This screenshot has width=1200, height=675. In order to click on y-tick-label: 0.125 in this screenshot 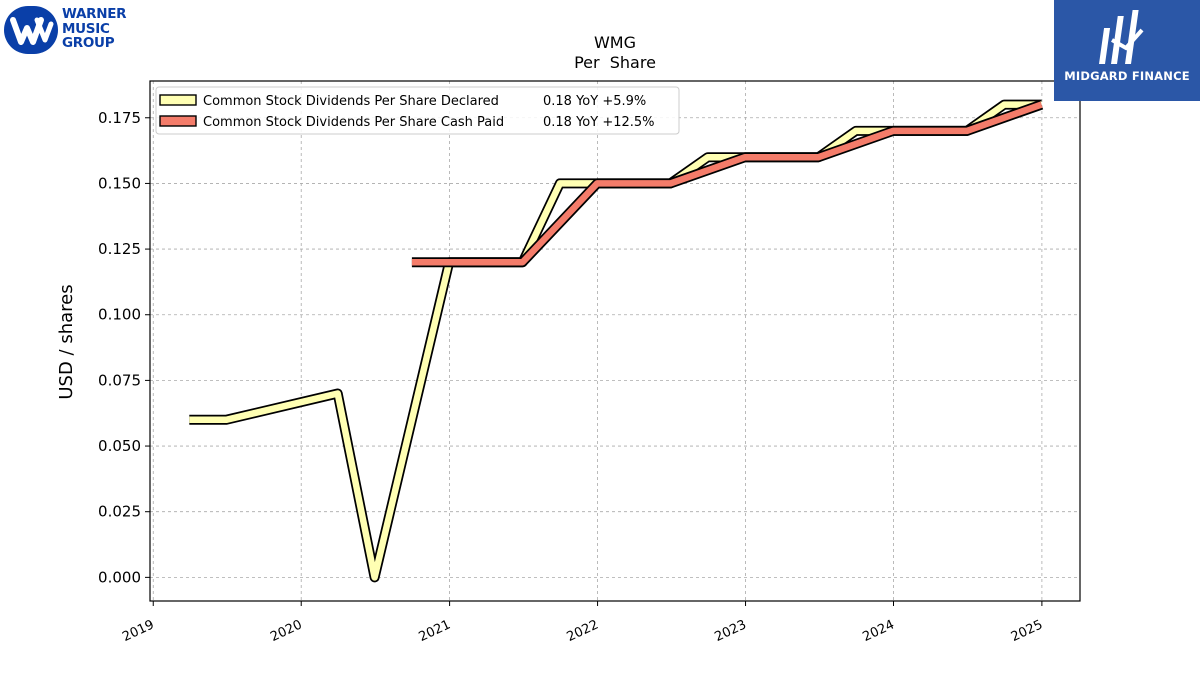, I will do `click(119, 249)`.